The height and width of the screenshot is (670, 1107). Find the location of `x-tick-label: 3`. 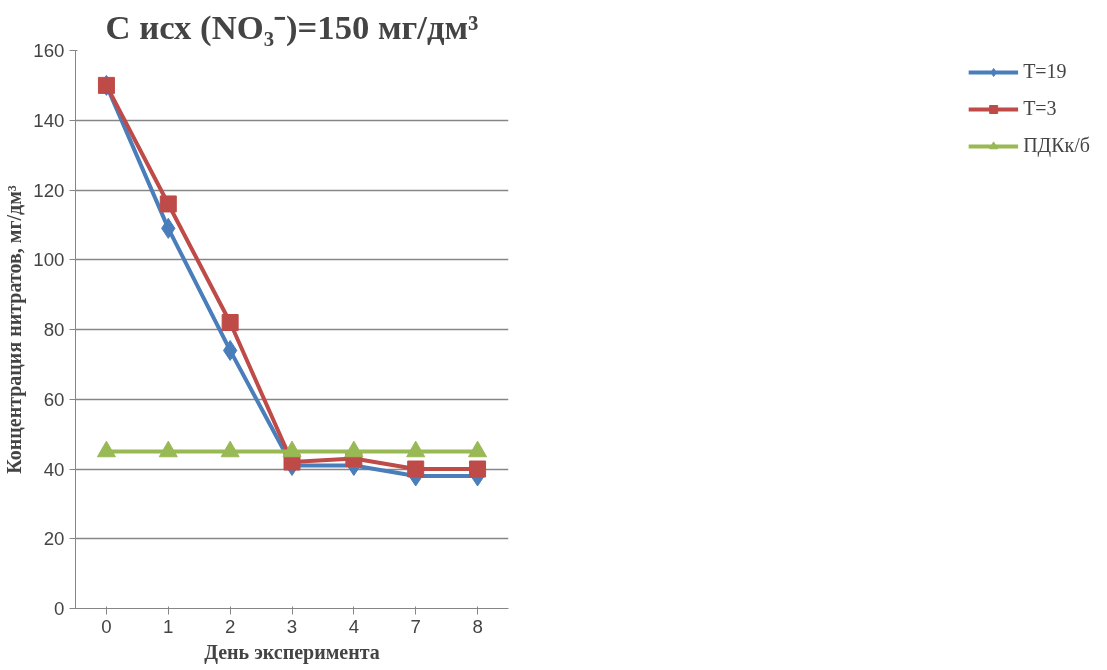

x-tick-label: 3 is located at coordinates (292, 626).